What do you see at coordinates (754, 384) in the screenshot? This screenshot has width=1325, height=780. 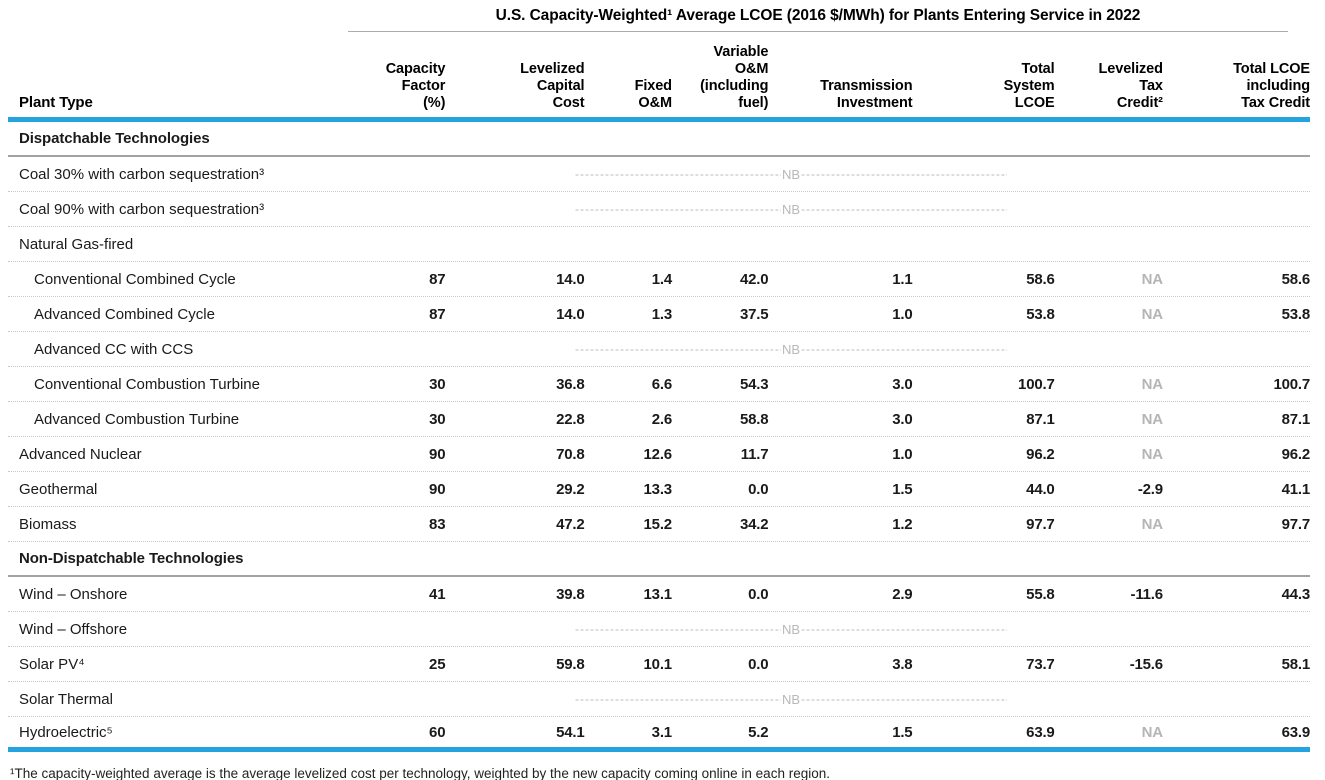 I see `value-cell-variable-om: 54.3` at bounding box center [754, 384].